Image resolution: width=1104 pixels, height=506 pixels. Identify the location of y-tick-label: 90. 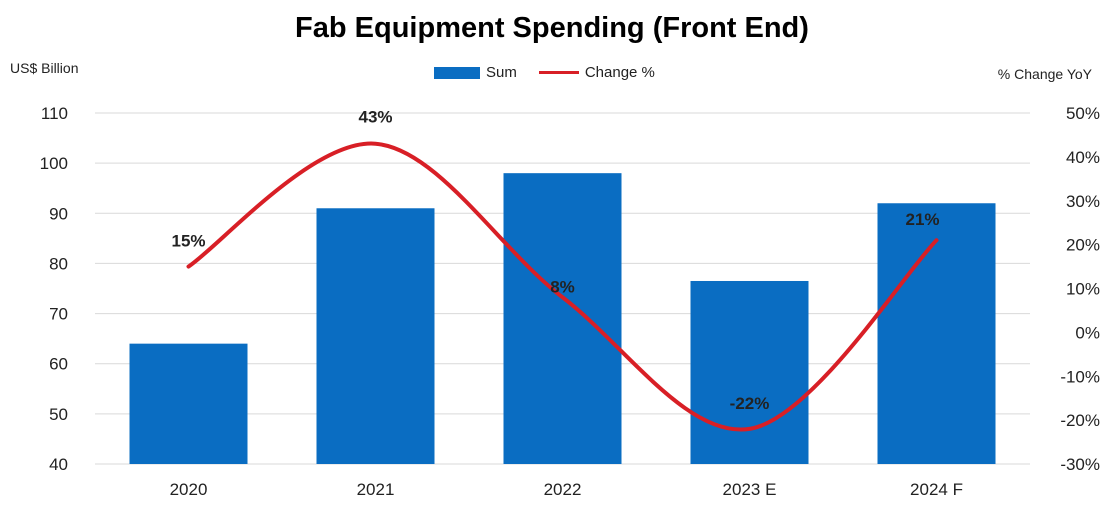
(58, 213).